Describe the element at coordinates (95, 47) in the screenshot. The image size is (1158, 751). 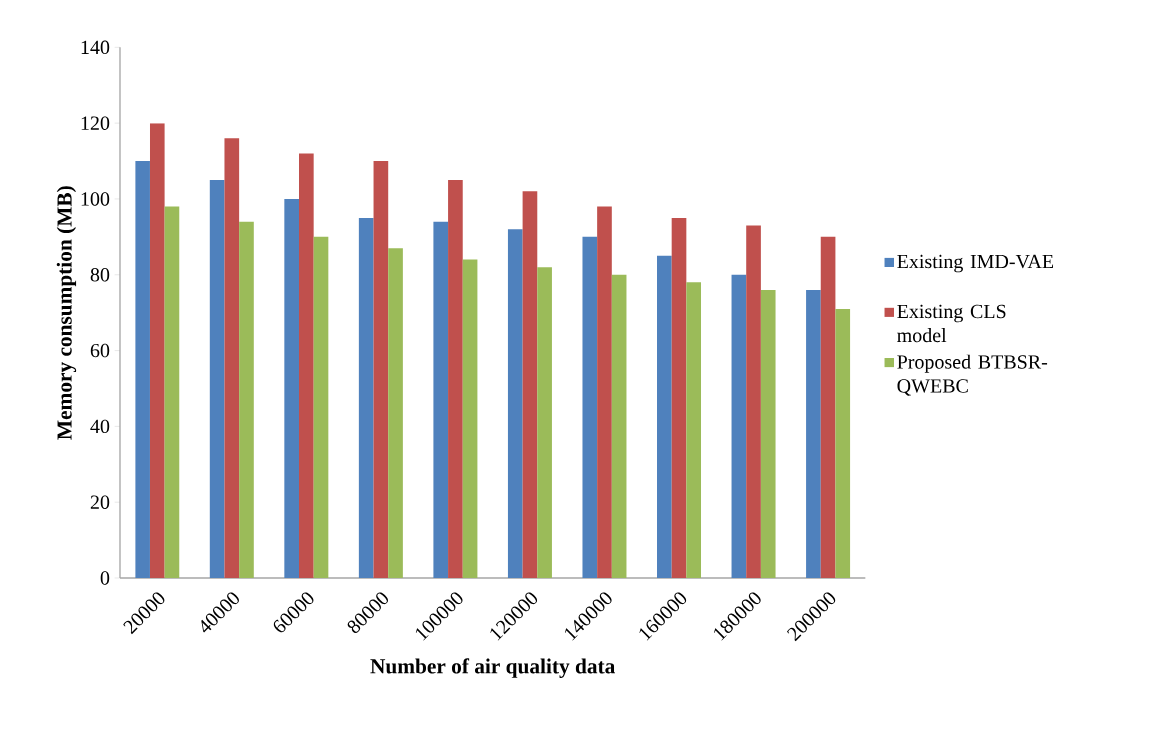
I see `y-tick-label: 140` at that location.